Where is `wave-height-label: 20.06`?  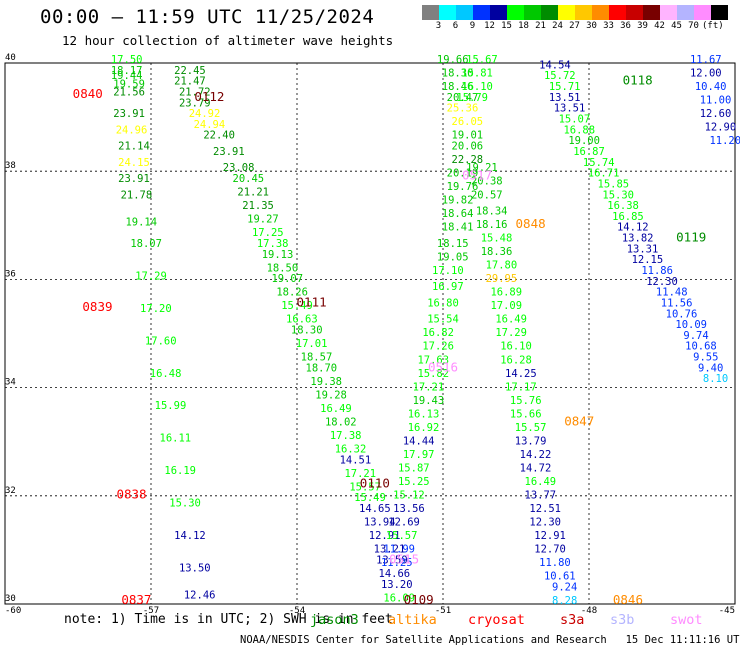 wave-height-label: 20.06 is located at coordinates (468, 147).